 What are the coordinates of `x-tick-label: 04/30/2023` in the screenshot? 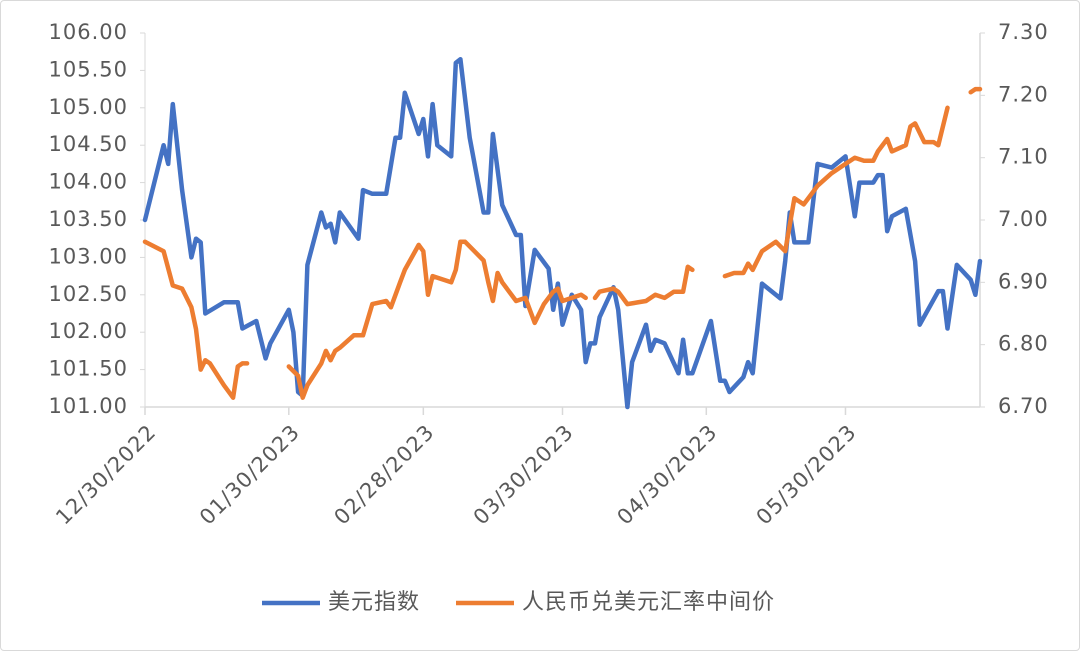 It's located at (667, 475).